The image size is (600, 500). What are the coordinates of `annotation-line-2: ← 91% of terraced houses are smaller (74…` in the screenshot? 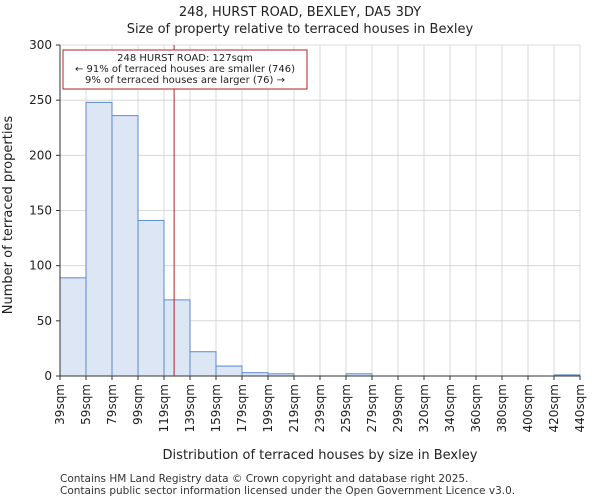 It's located at (185, 69).